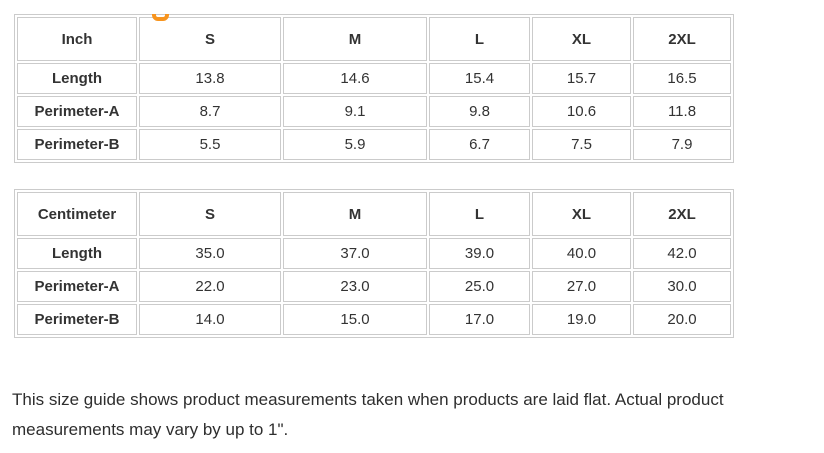 This screenshot has width=824, height=453. I want to click on measurement-cell: 15.4, so click(479, 78).